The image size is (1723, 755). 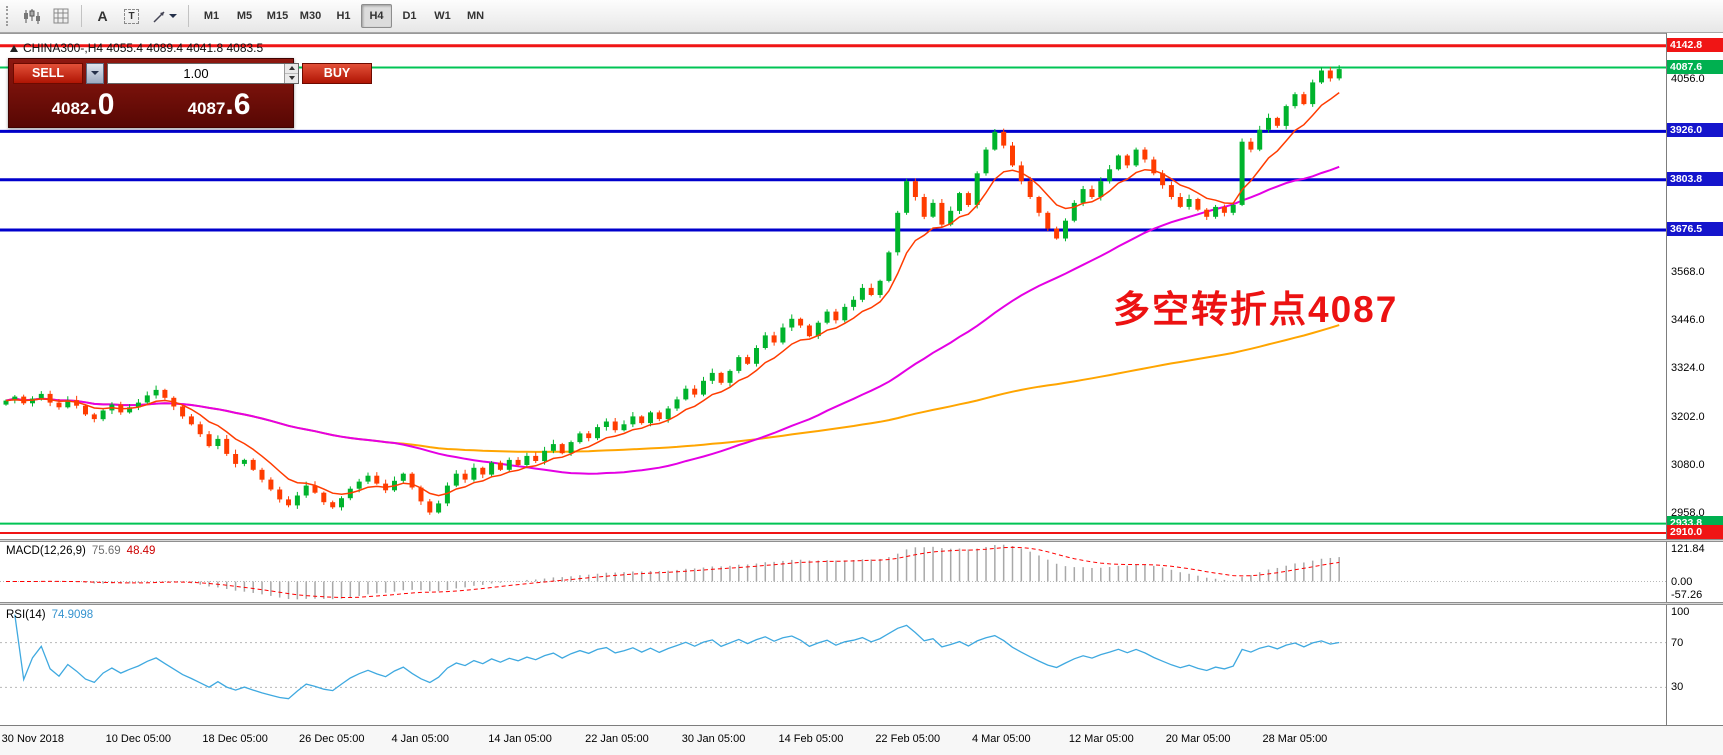 I want to click on volume-input, so click(x=196, y=73).